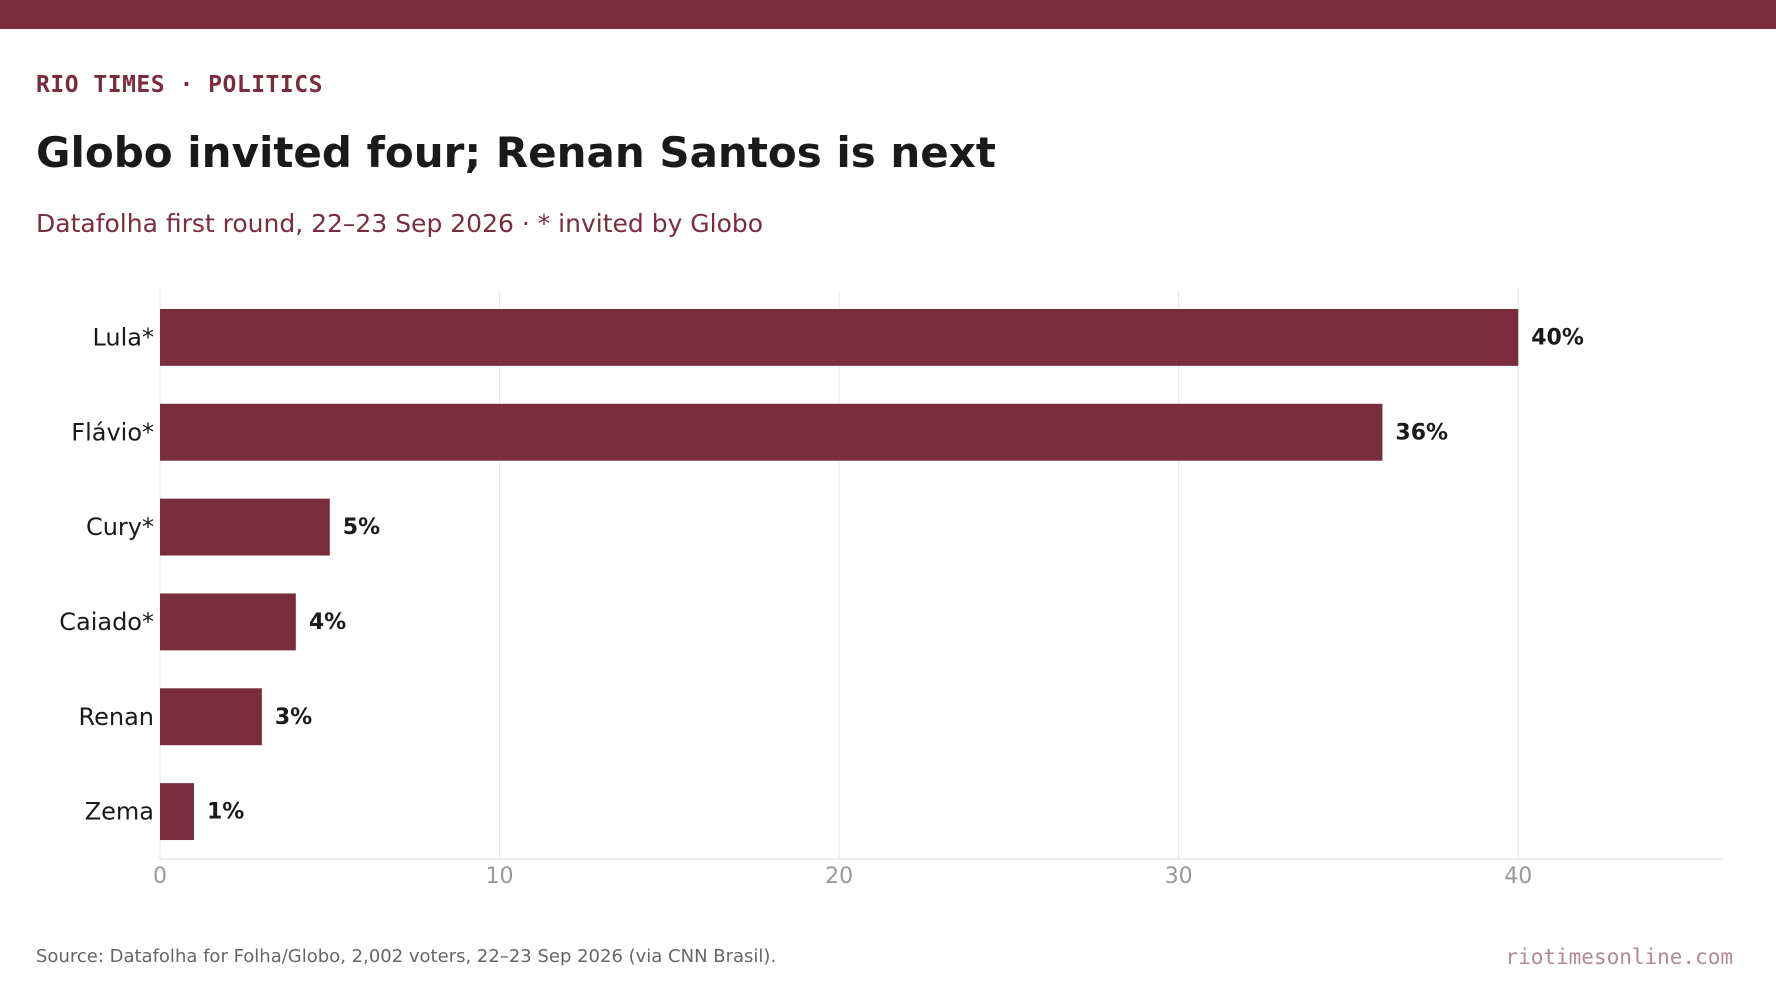  What do you see at coordinates (120, 527) in the screenshot?
I see `category-label: Cury*` at bounding box center [120, 527].